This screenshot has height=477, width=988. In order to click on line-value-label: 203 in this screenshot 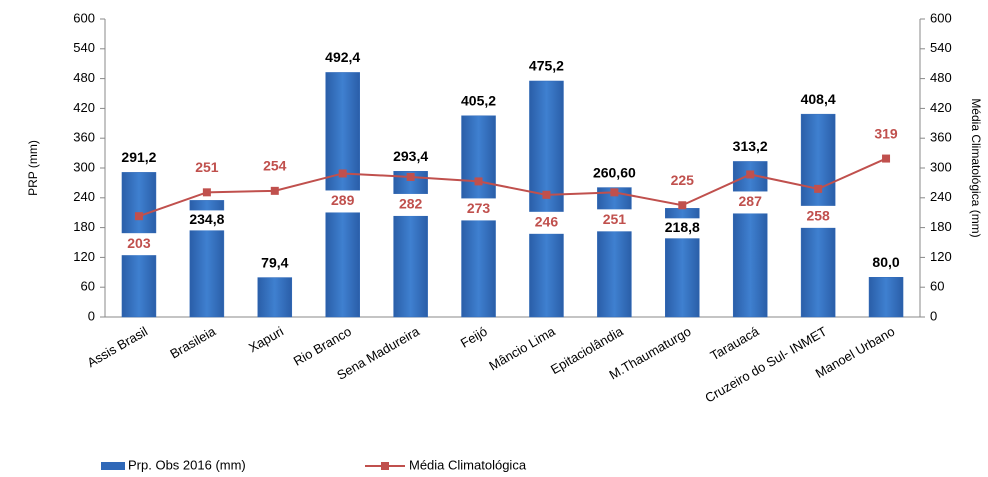, I will do `click(139, 243)`.